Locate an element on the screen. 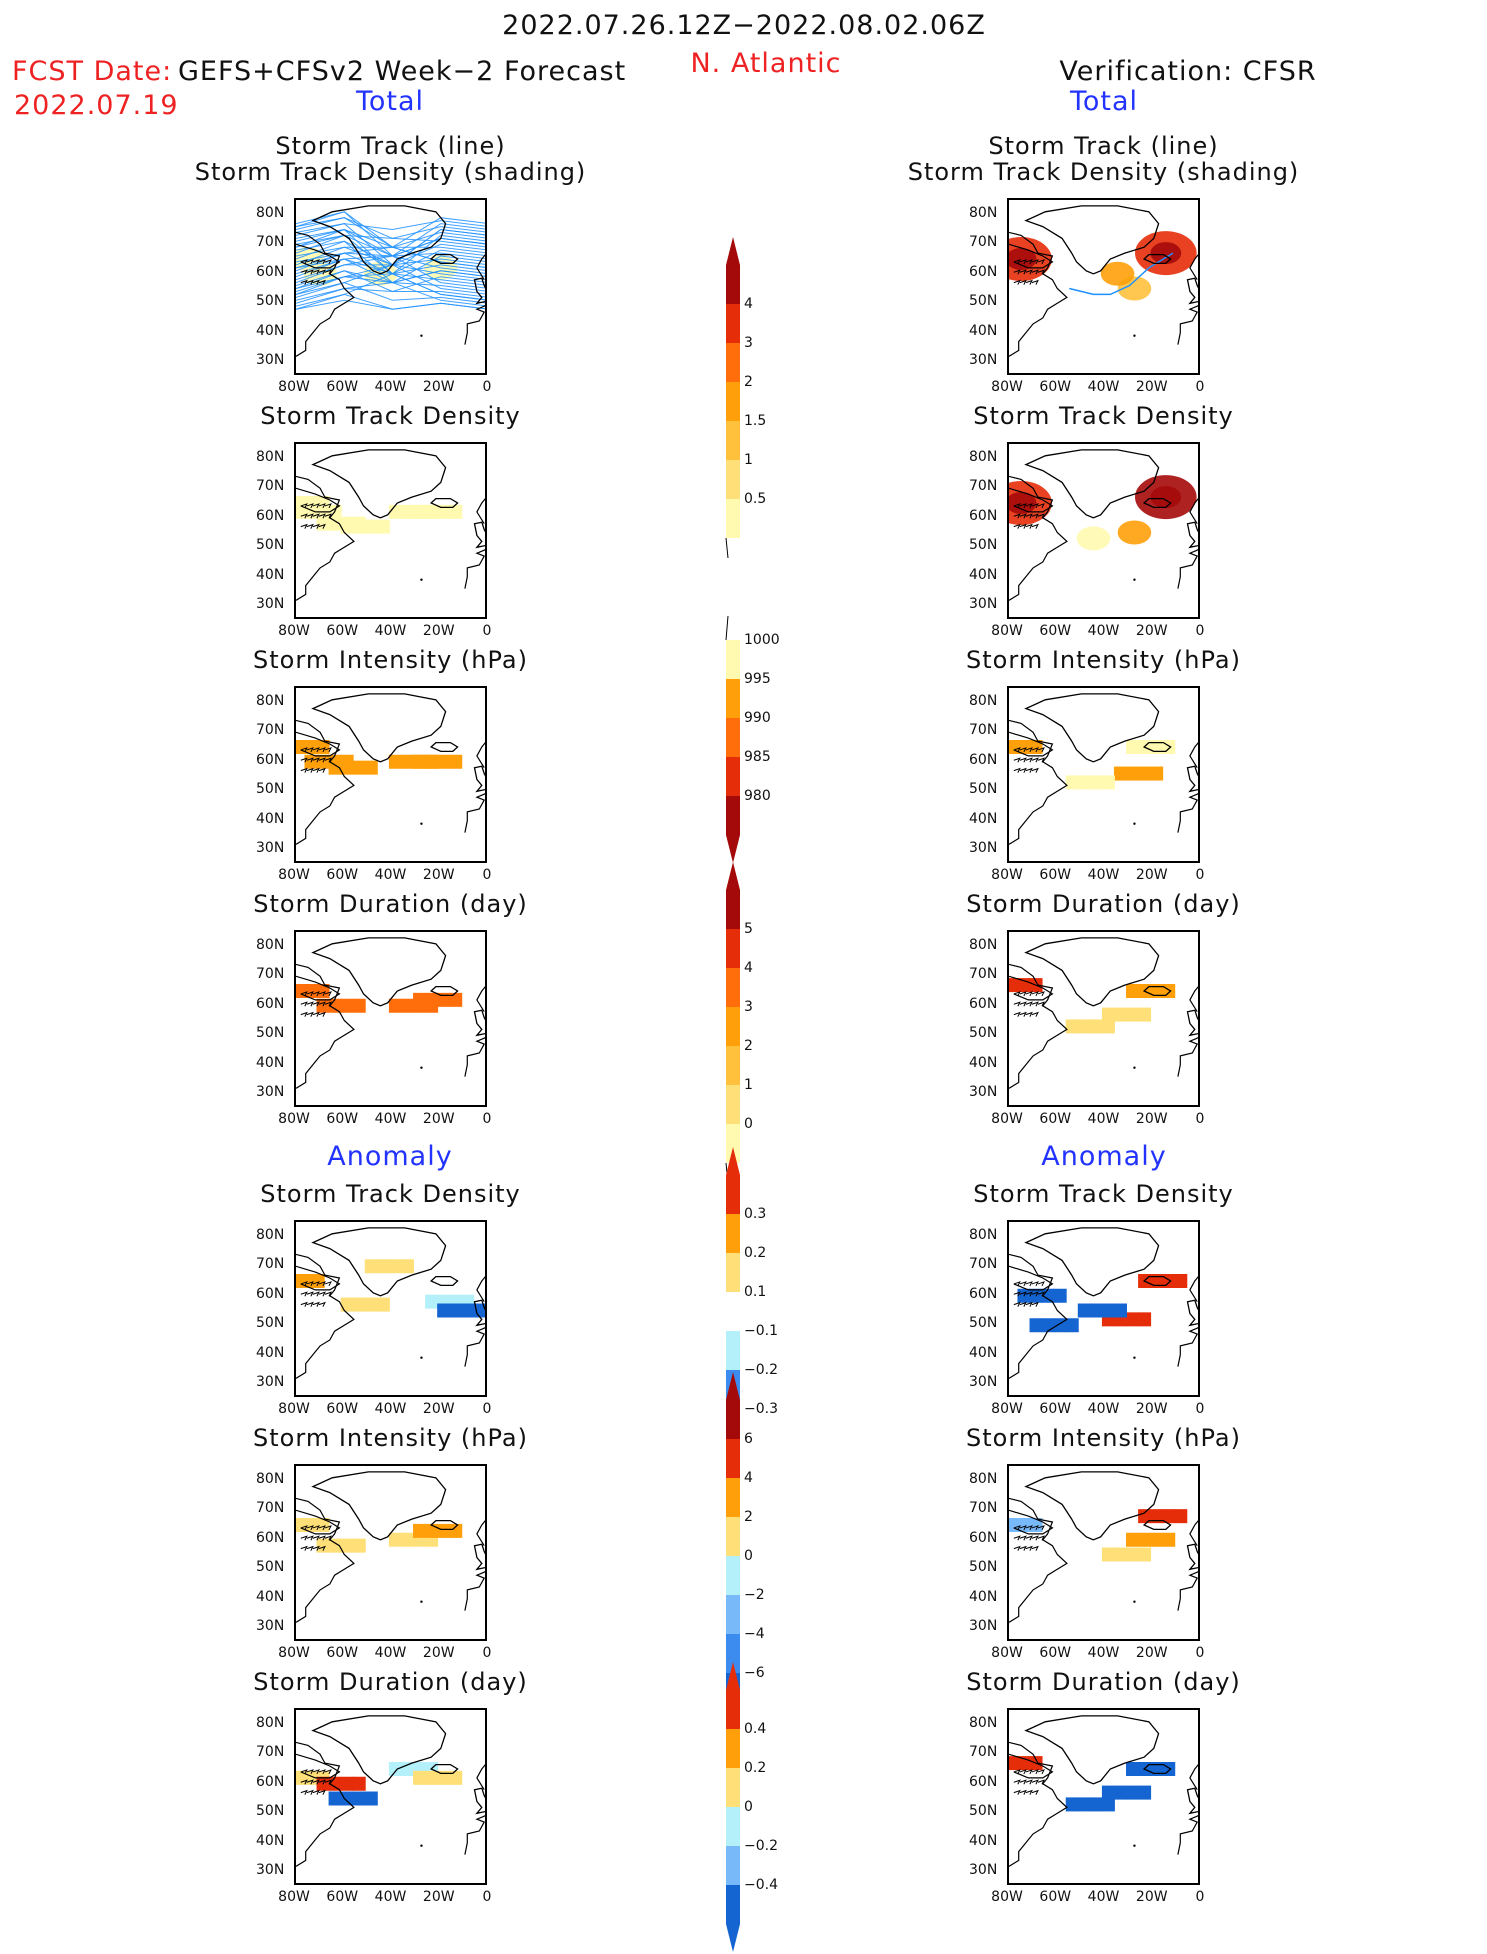 The height and width of the screenshot is (1954, 1487). colorbar-arrow-top is located at coordinates (733, 1386).